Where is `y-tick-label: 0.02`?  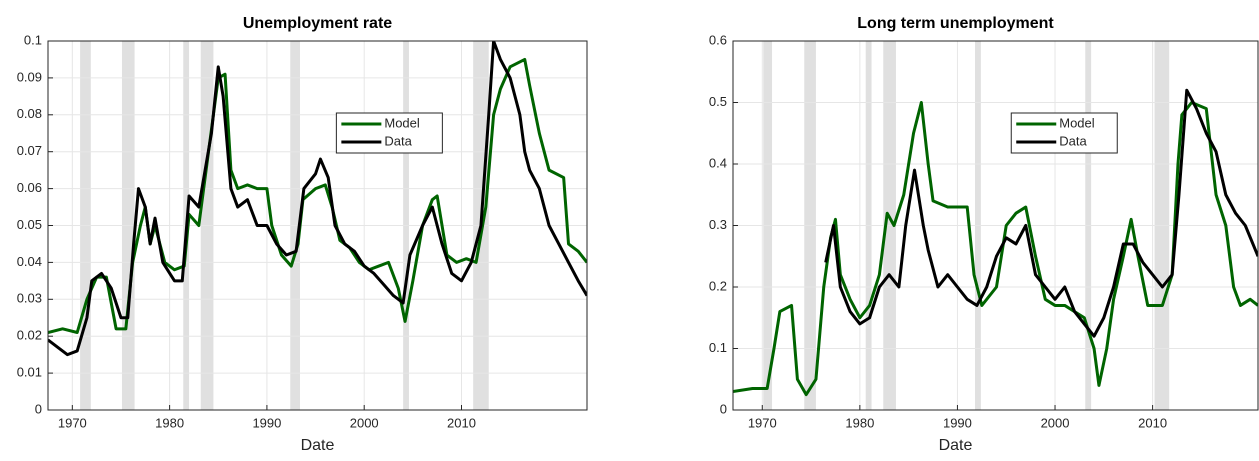
y-tick-label: 0.02 is located at coordinates (29, 335).